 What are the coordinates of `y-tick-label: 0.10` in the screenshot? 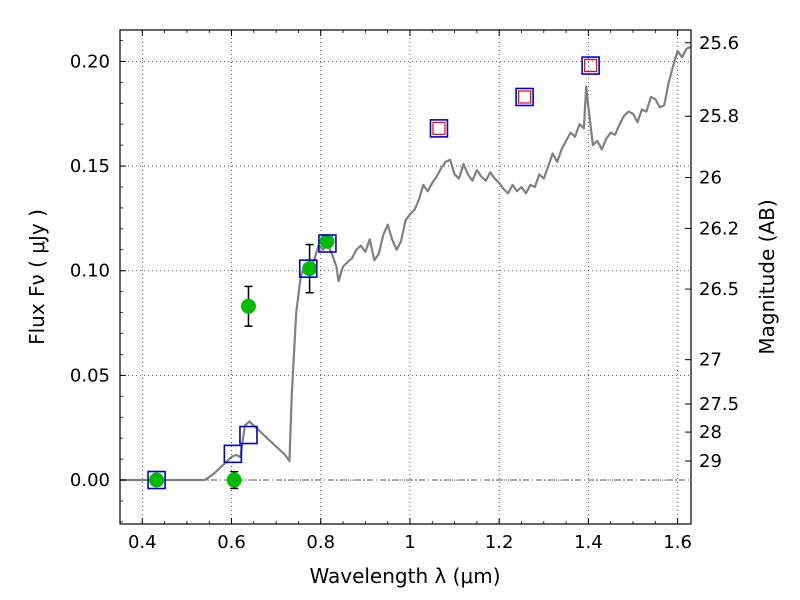 It's located at (90, 271).